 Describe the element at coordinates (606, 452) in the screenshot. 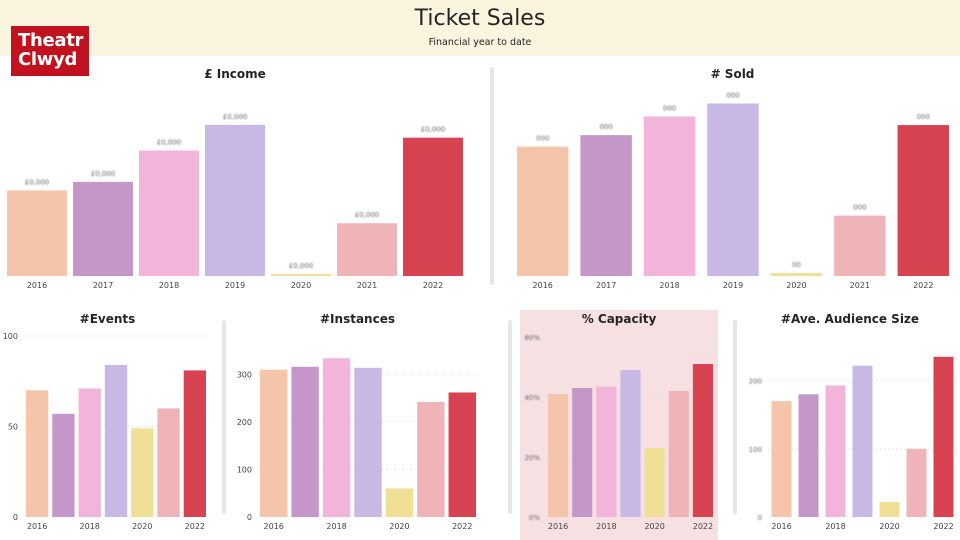

I see `capacity-bar-2018` at that location.